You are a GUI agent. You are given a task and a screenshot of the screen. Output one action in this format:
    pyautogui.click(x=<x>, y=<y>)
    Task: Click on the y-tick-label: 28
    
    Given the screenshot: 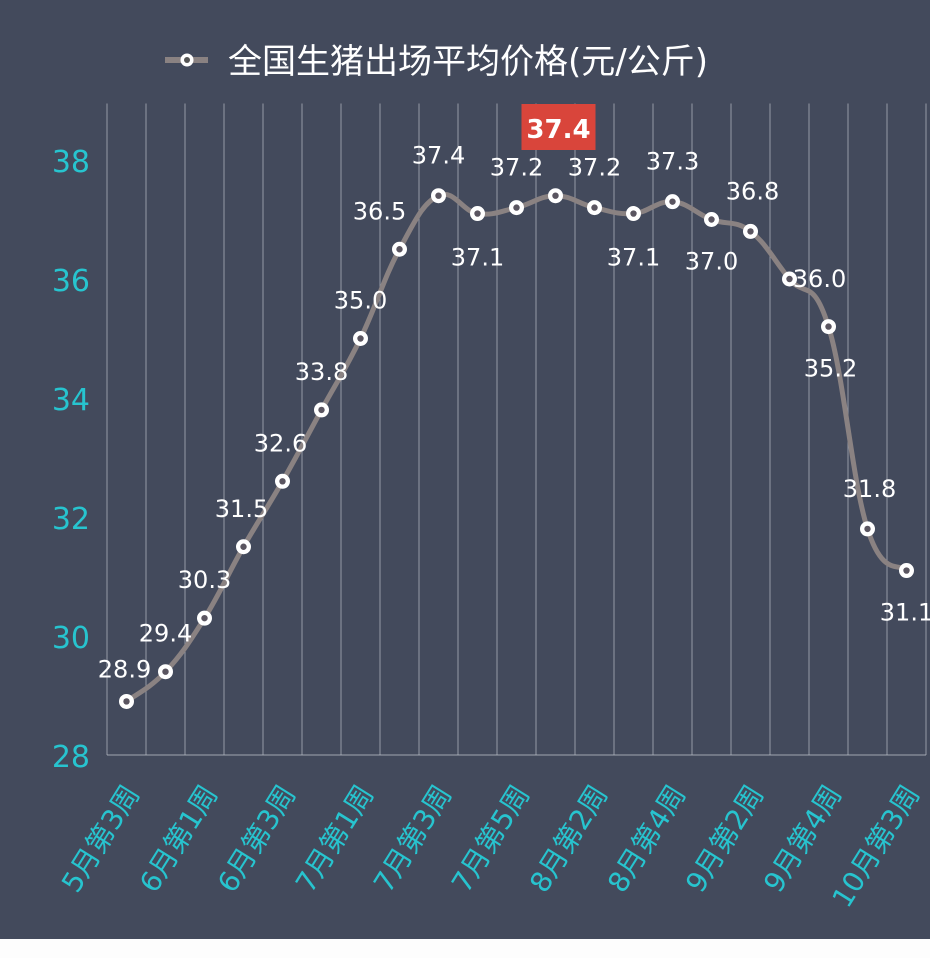 What is the action you would take?
    pyautogui.click(x=71, y=757)
    